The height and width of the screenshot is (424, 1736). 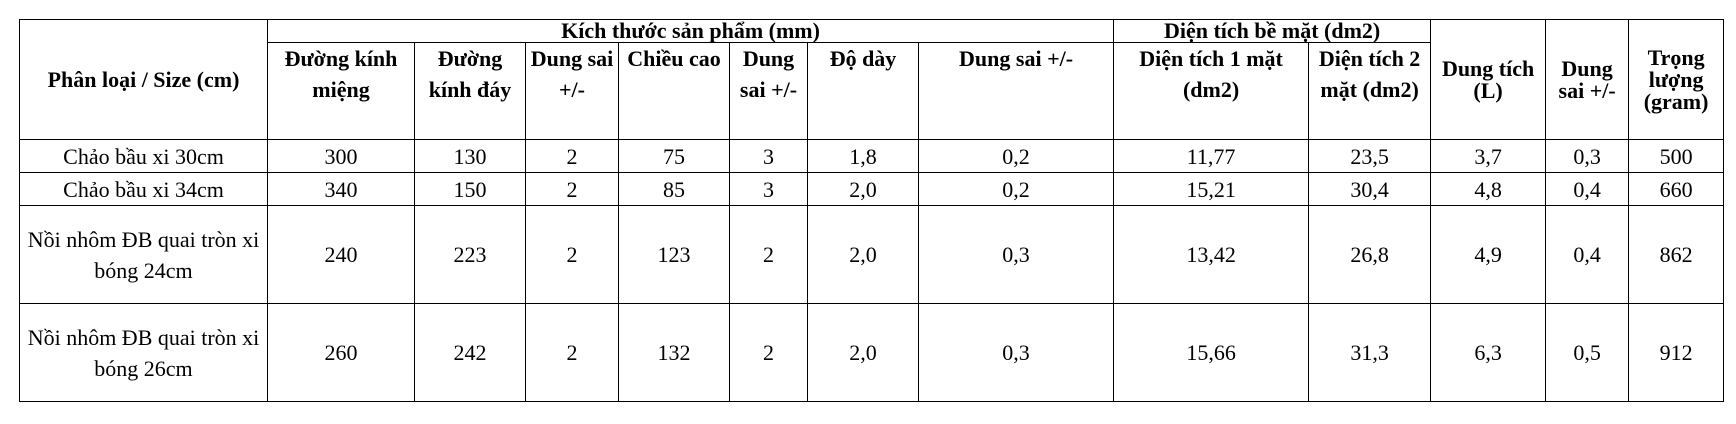 What do you see at coordinates (1488, 254) in the screenshot?
I see `table-cell: 4,9` at bounding box center [1488, 254].